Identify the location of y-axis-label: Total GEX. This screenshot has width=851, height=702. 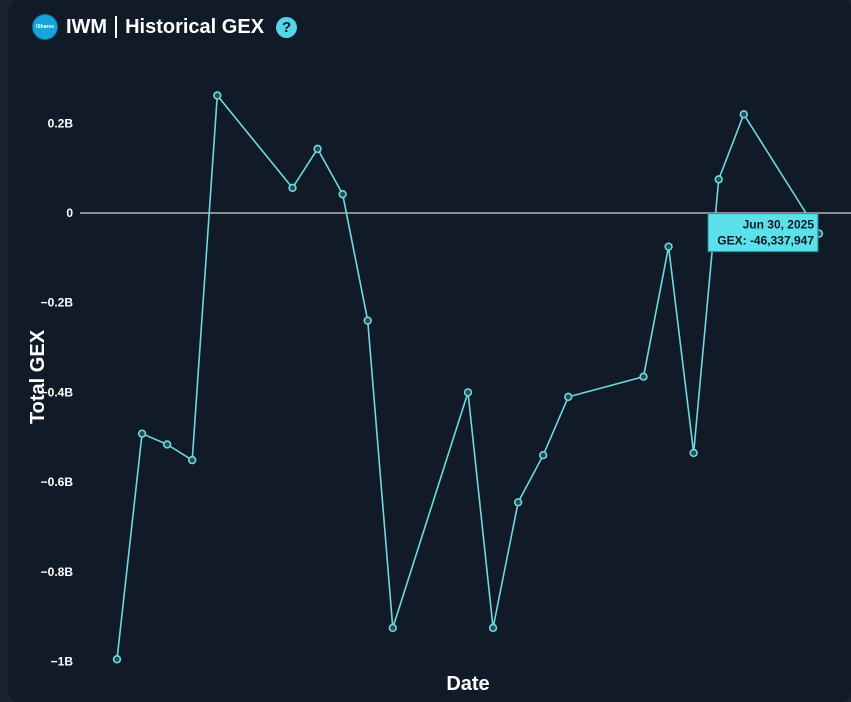
(38, 376).